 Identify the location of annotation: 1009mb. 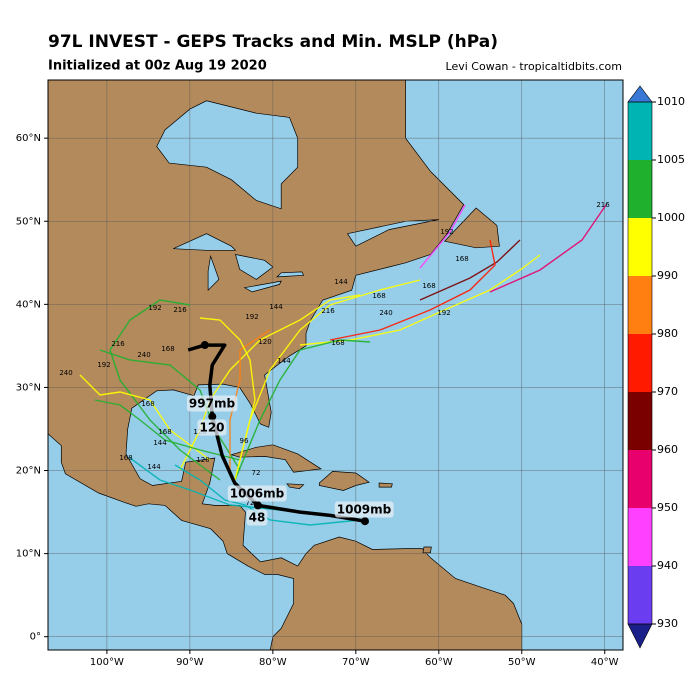
(364, 509).